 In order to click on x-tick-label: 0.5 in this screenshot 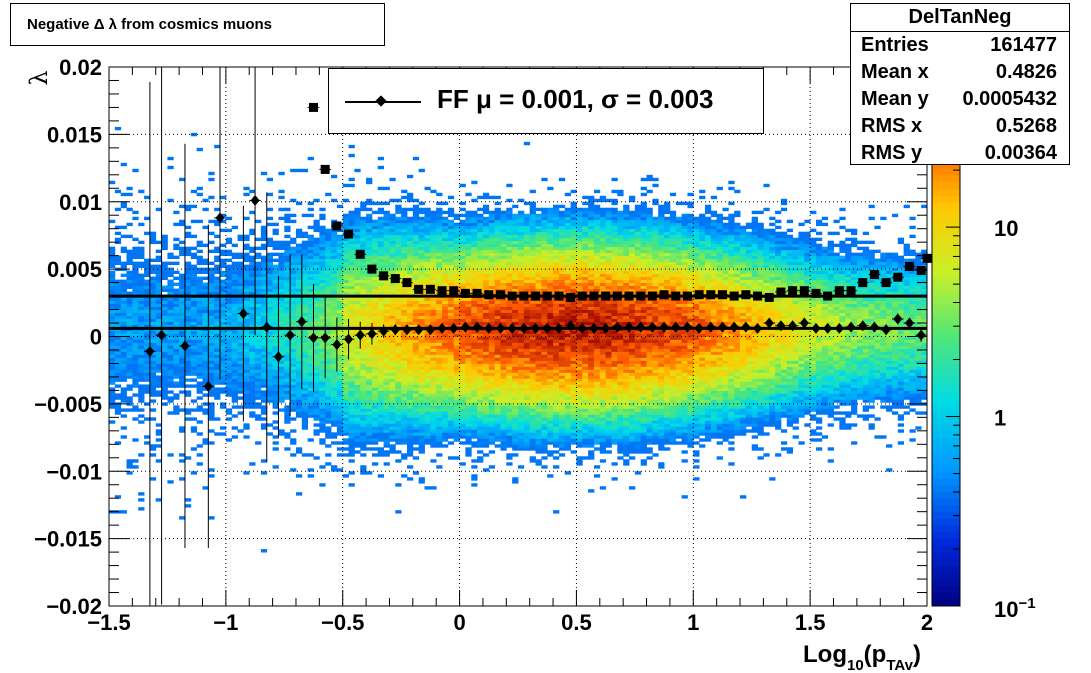, I will do `click(576, 622)`.